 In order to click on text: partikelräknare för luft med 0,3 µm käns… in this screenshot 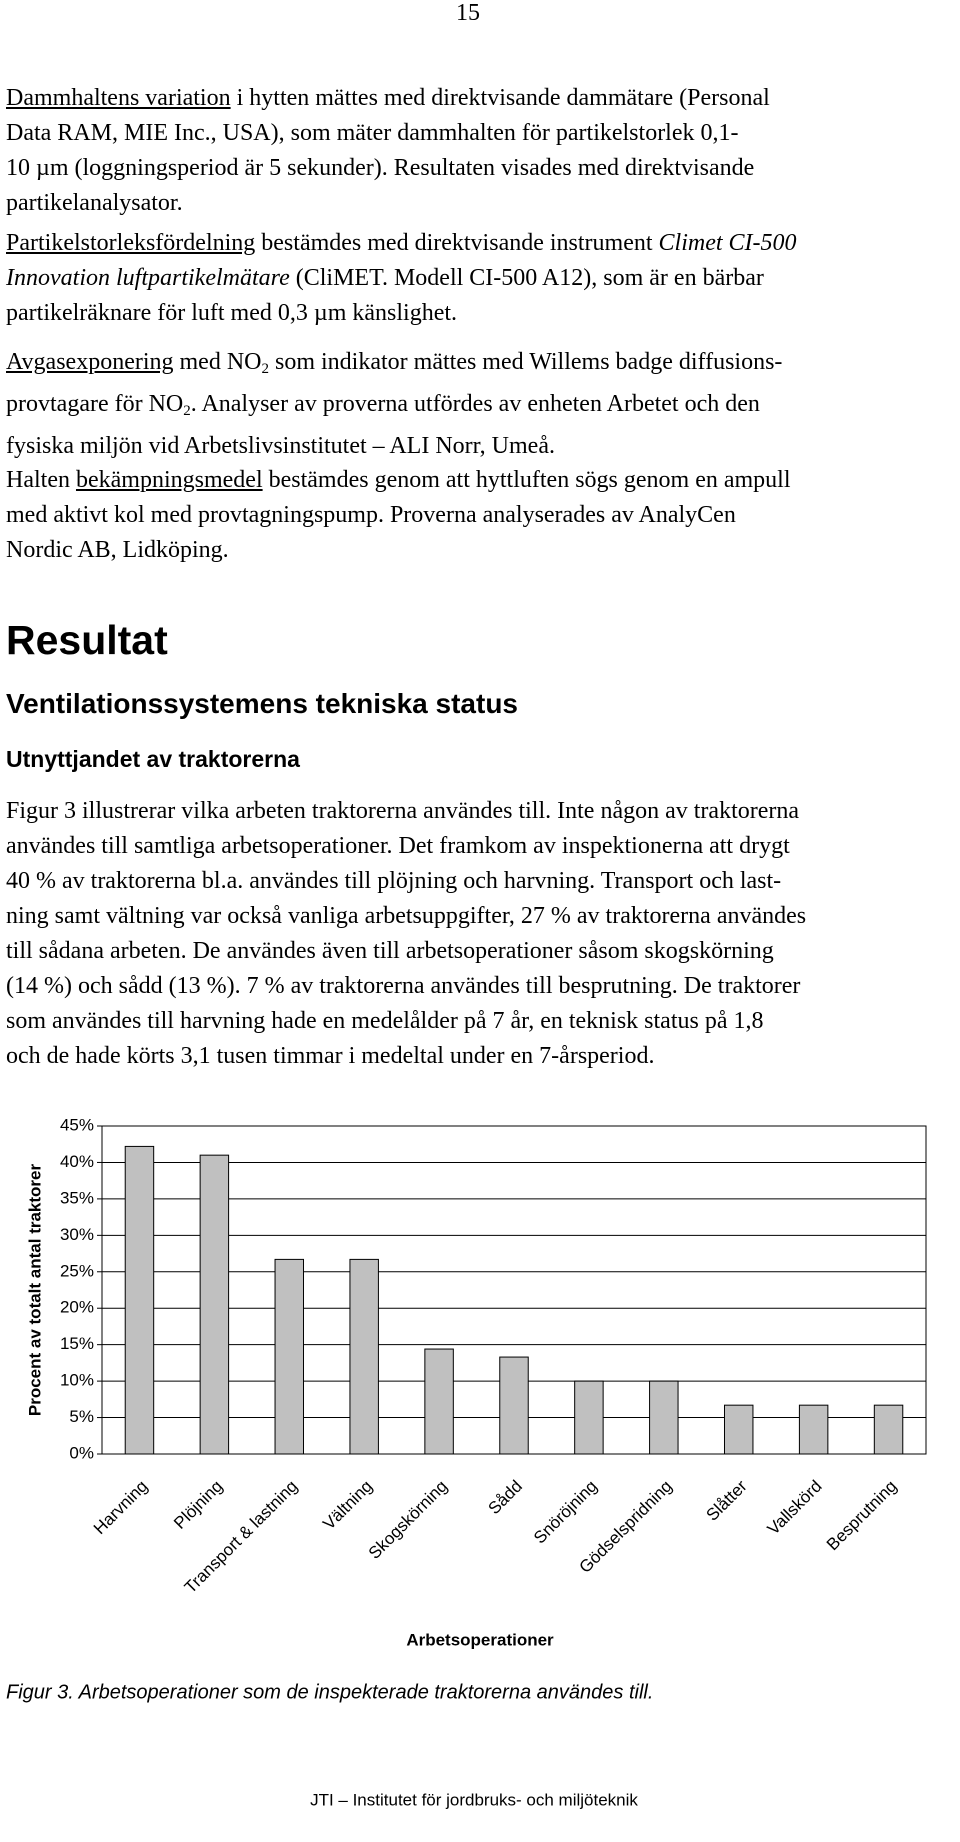, I will do `click(232, 313)`.